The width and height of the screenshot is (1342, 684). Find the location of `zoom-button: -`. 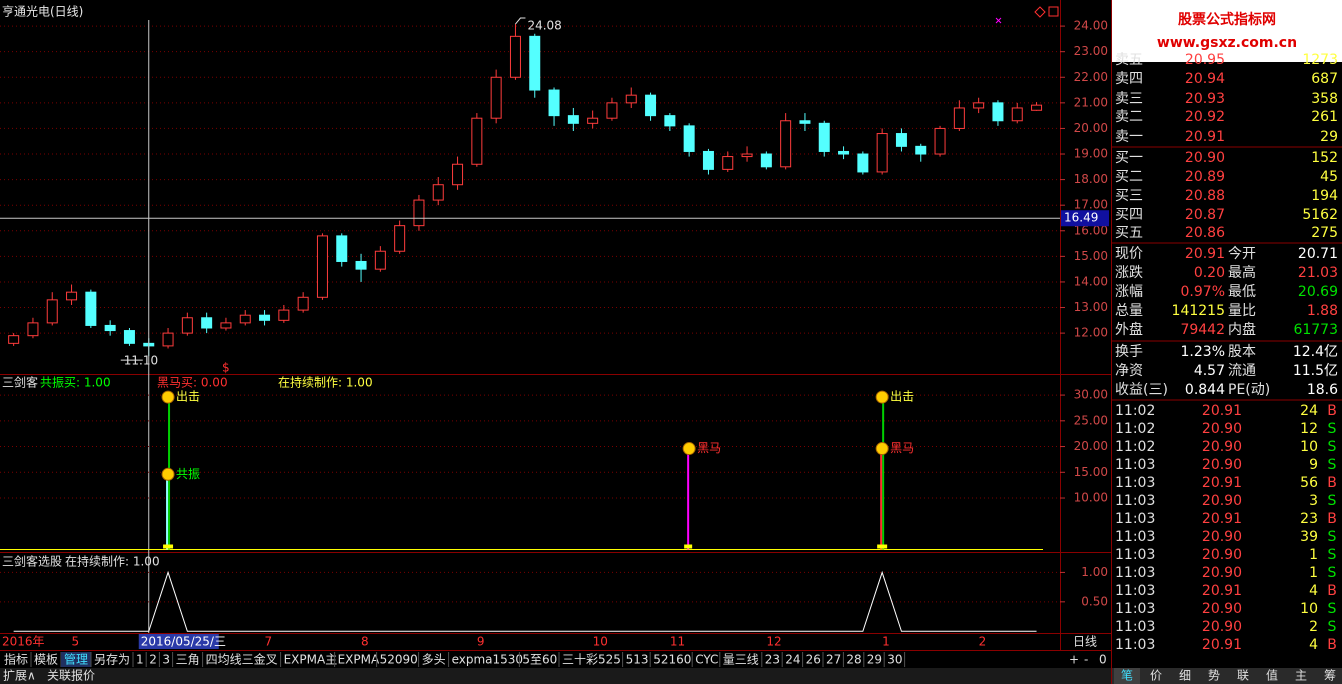

zoom-button: - is located at coordinates (1086, 660).